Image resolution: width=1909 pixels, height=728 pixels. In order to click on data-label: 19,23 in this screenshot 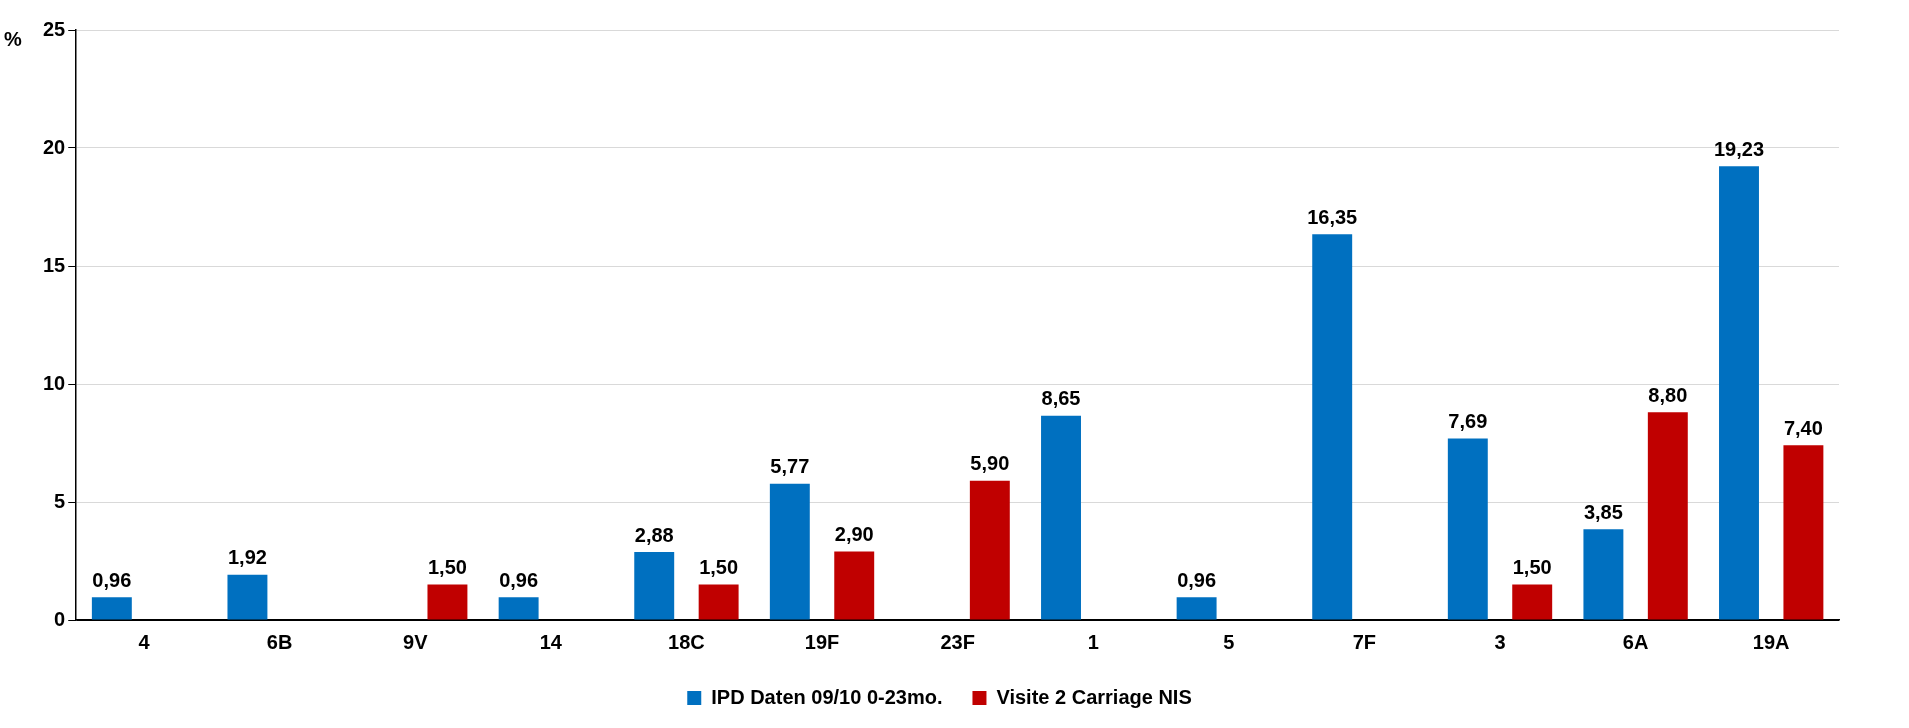, I will do `click(1739, 148)`.